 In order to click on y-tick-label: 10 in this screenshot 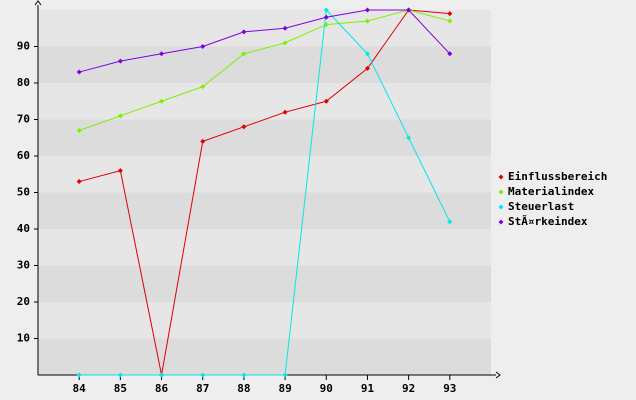, I will do `click(23, 338)`.